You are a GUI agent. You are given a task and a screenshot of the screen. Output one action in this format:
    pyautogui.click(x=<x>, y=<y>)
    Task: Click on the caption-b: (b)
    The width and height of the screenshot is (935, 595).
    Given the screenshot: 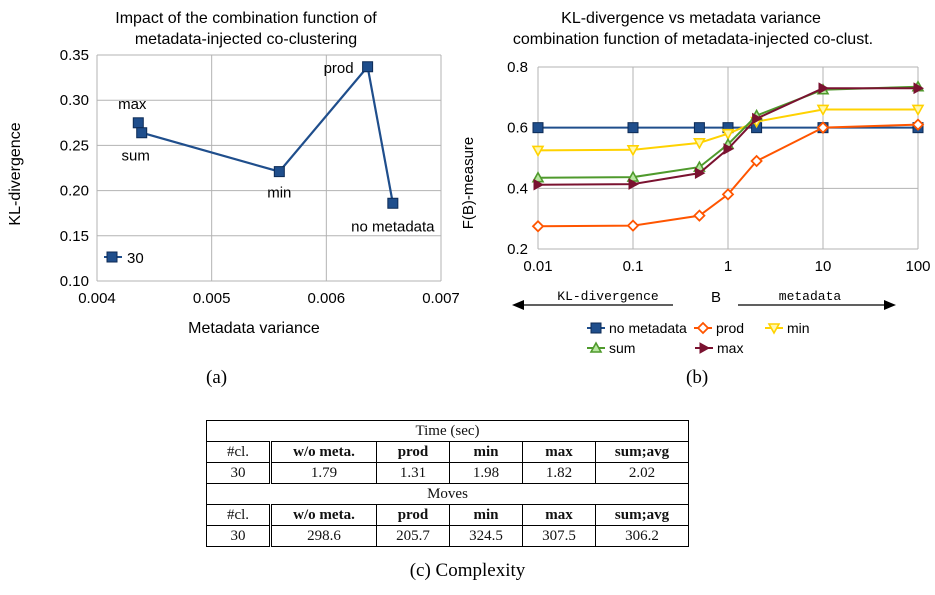 What is the action you would take?
    pyautogui.click(x=697, y=377)
    